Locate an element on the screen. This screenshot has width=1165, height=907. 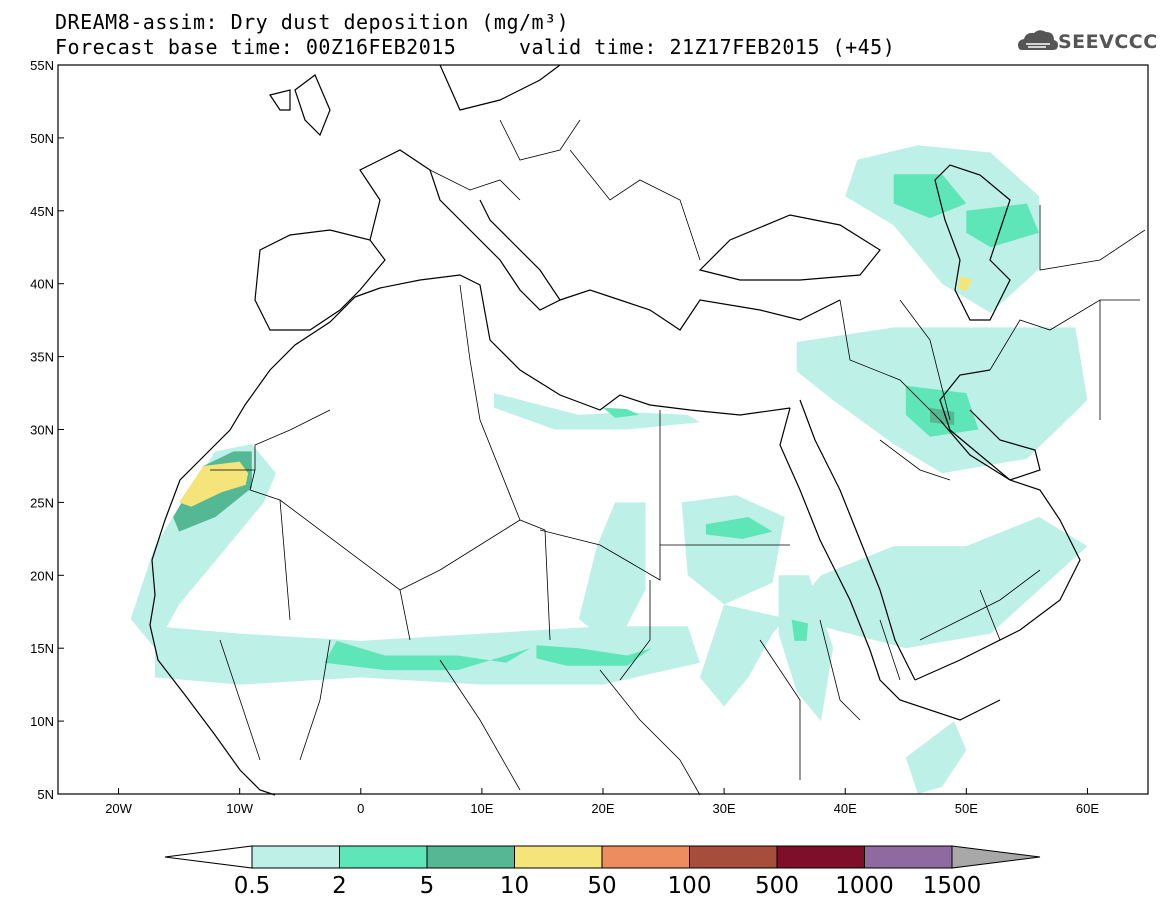
colorbar-label: 500 is located at coordinates (777, 886).